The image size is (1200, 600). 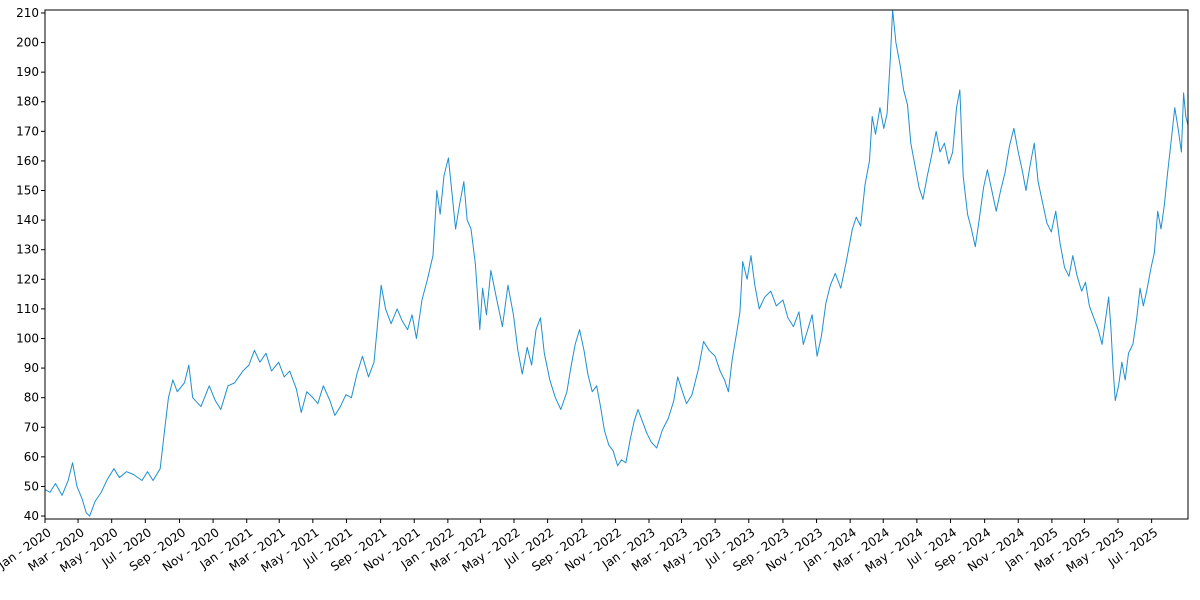 I want to click on y-tick-label: 120, so click(x=27, y=279).